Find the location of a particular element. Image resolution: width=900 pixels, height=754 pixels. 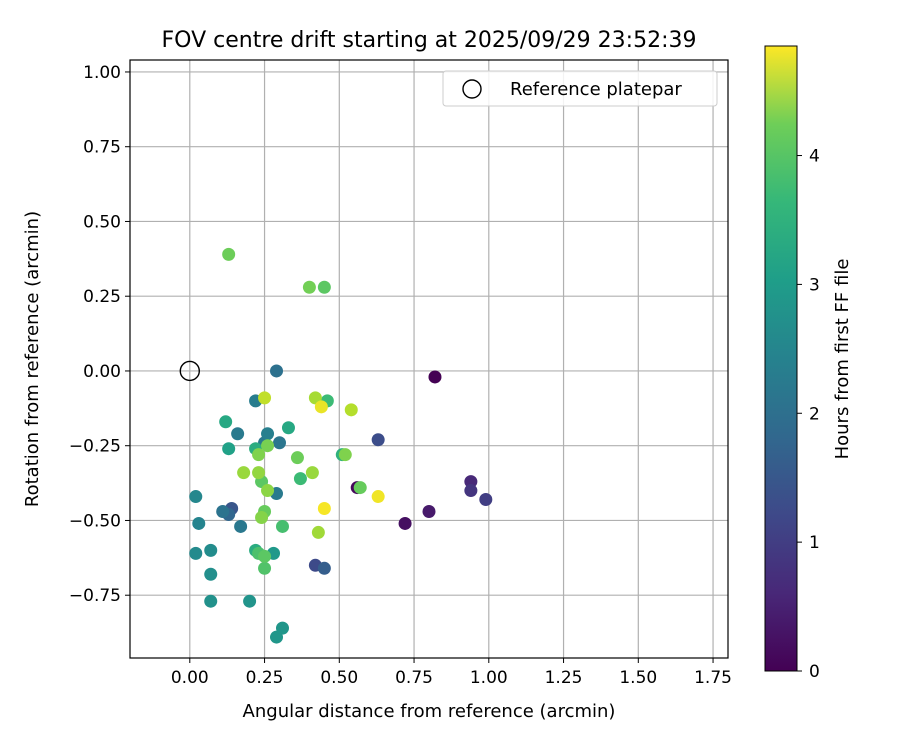

reference-marker-layer is located at coordinates (190, 371).